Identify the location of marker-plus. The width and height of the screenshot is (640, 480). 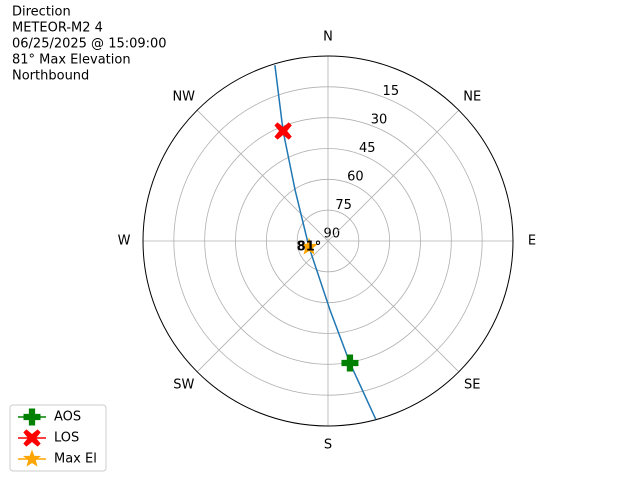
(350, 363).